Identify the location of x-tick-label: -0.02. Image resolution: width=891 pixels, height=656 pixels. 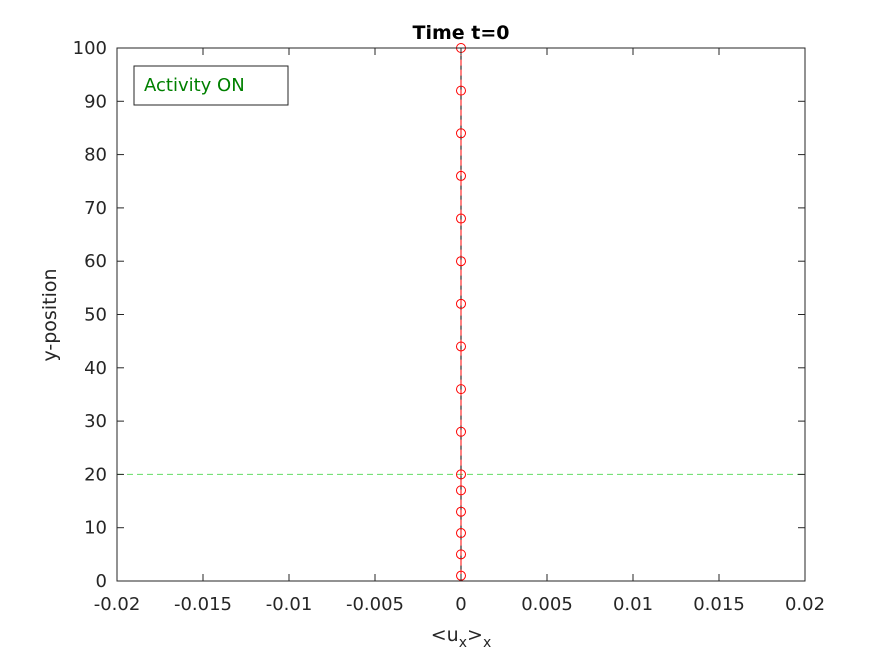
(117, 604).